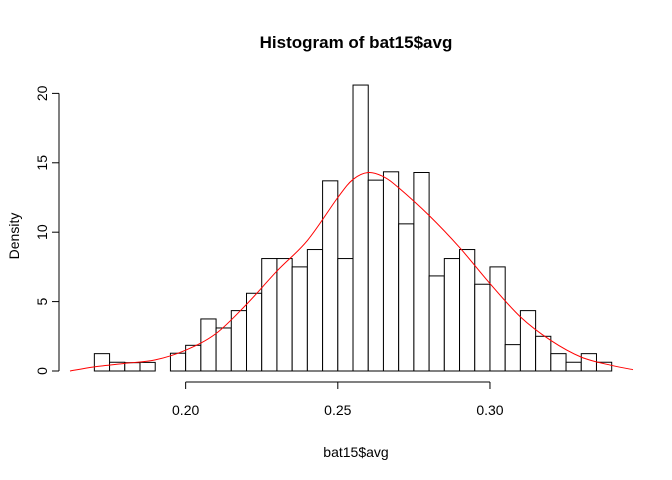 Image resolution: width=672 pixels, height=480 pixels. I want to click on y-axis: 0 5 10 15 20, so click(47, 230).